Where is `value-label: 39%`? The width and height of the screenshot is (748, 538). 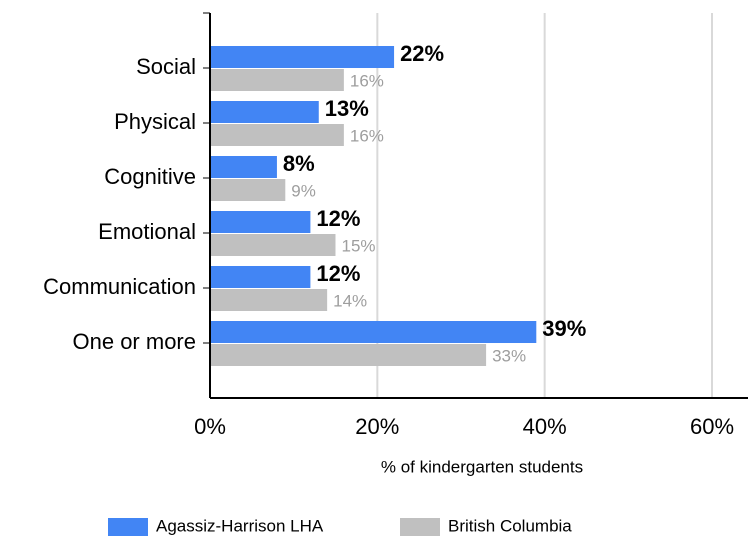
value-label: 39% is located at coordinates (564, 328).